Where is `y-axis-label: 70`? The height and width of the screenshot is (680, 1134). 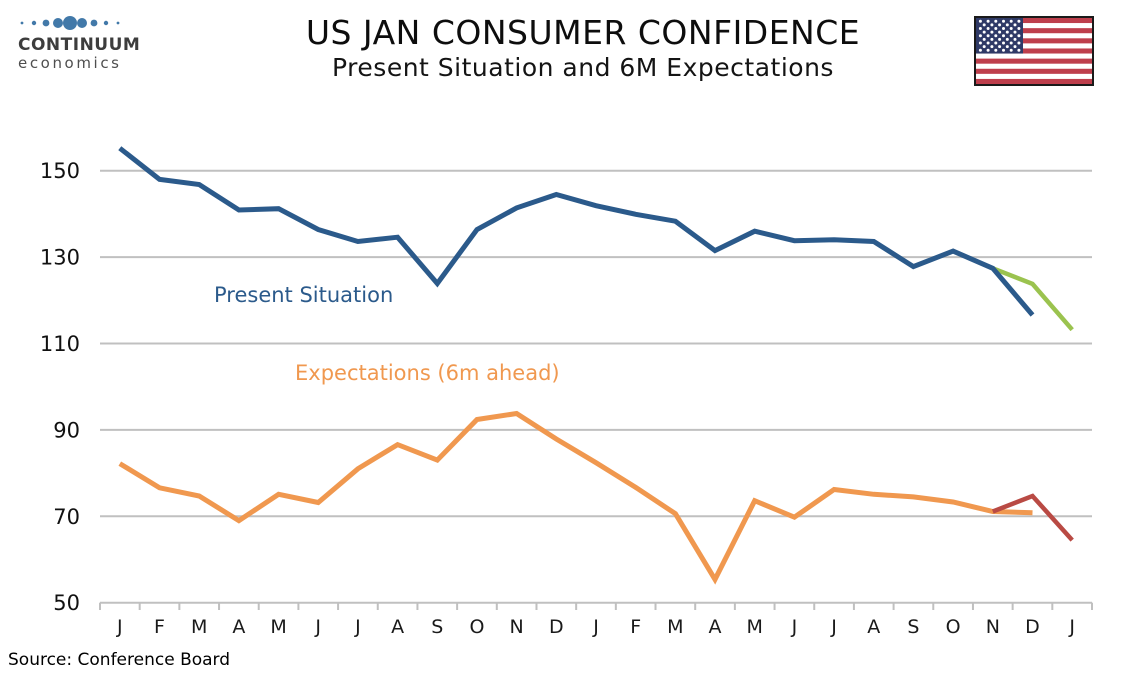
y-axis-label: 70 is located at coordinates (66, 517).